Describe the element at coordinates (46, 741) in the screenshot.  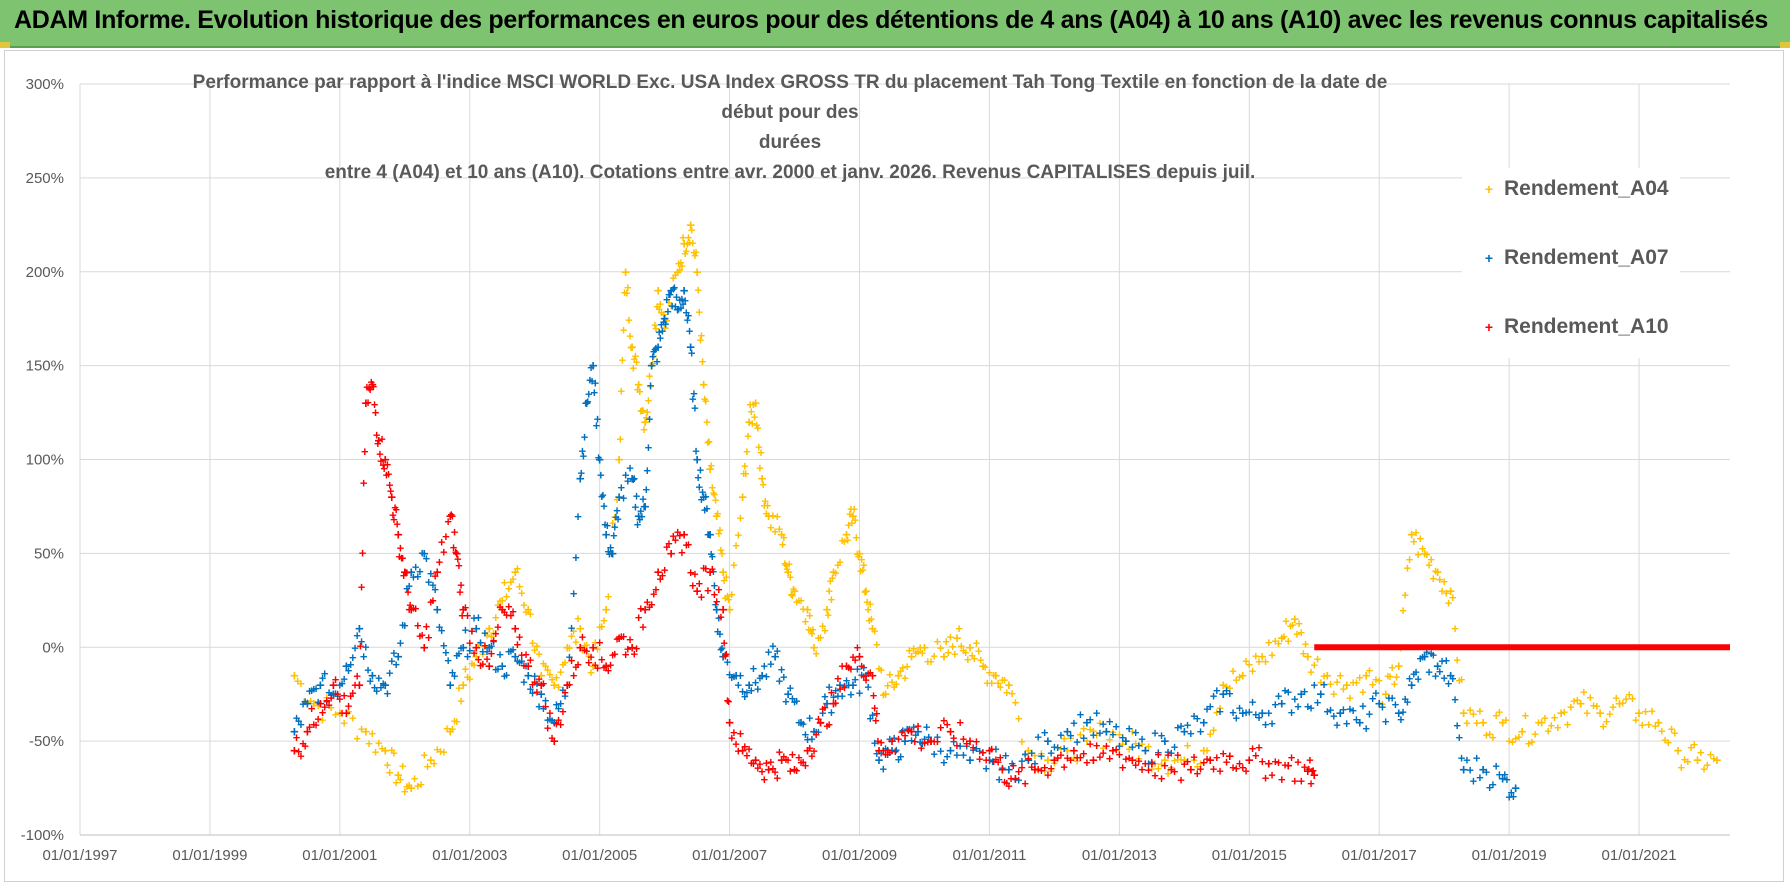
I see `y-tick-label: -50%` at that location.